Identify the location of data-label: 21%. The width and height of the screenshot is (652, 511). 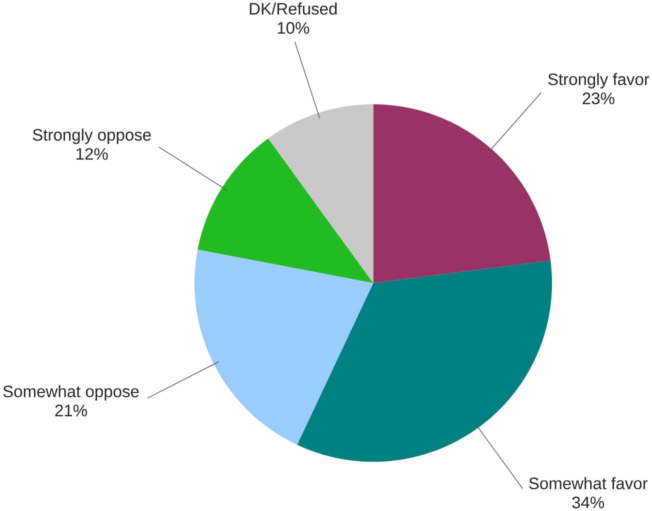
(71, 410).